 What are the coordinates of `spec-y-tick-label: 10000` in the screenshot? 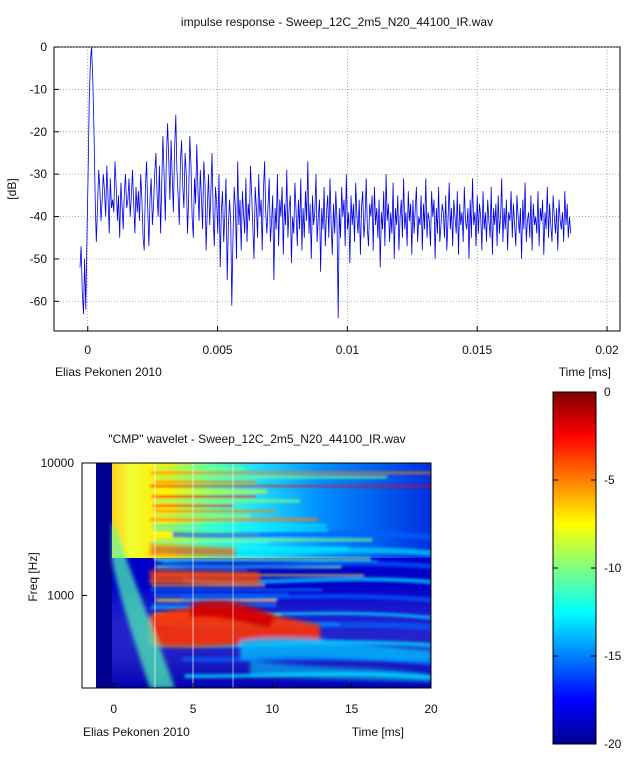 It's located at (58, 463).